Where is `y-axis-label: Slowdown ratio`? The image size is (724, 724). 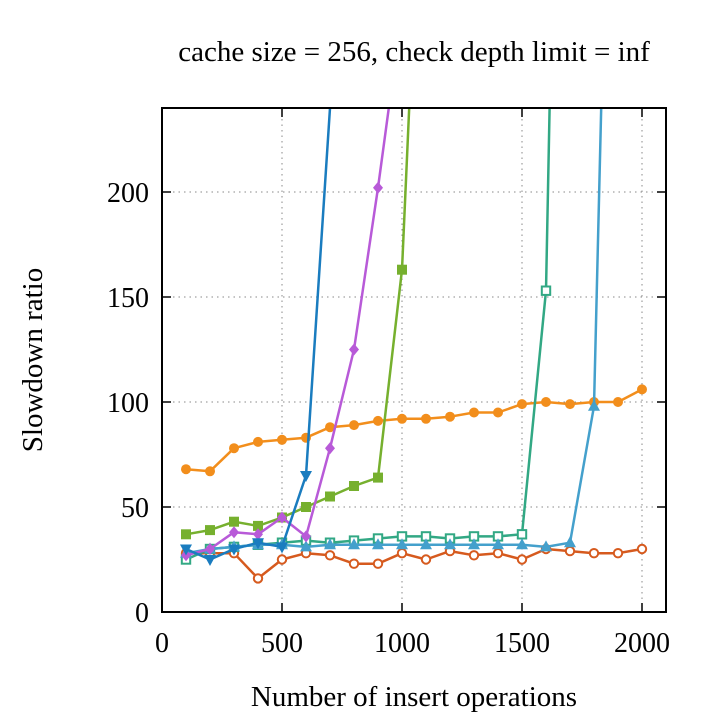
y-axis-label: Slowdown ratio is located at coordinates (33, 360).